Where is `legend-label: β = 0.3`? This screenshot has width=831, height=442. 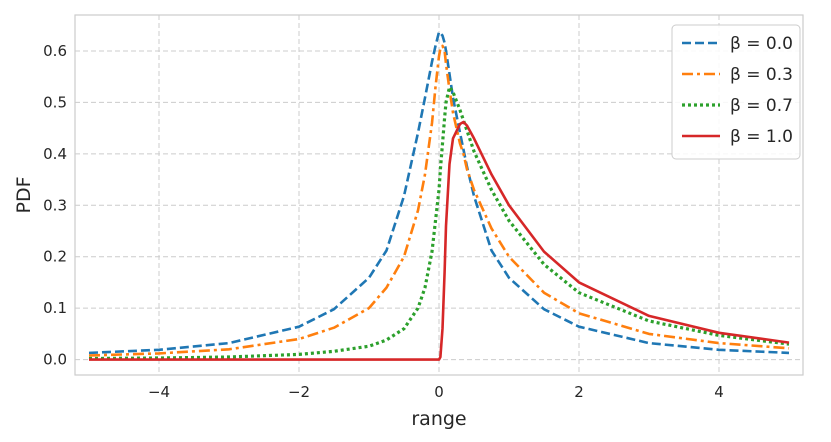 legend-label: β = 0.3 is located at coordinates (761, 75).